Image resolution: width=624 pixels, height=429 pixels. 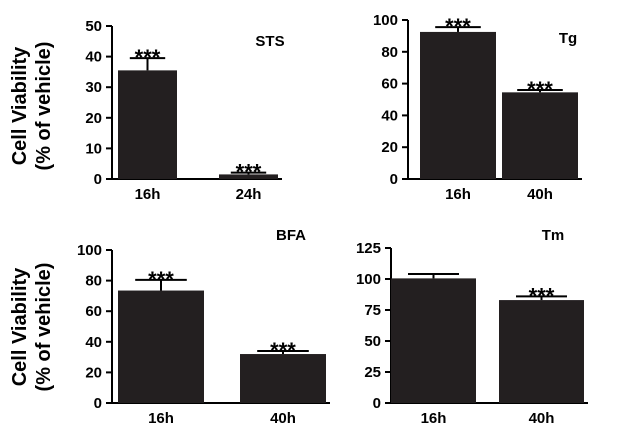 What do you see at coordinates (93, 148) in the screenshot?
I see `y-tick-label: 10` at bounding box center [93, 148].